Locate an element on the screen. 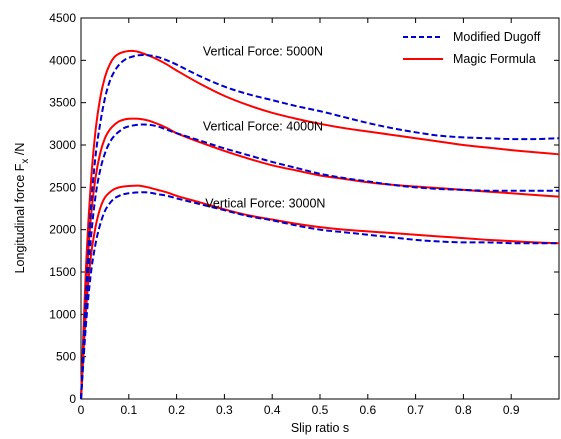 This screenshot has height=439, width=561. y-axis-label: Longitudinal force Fx /N is located at coordinates (22, 208).